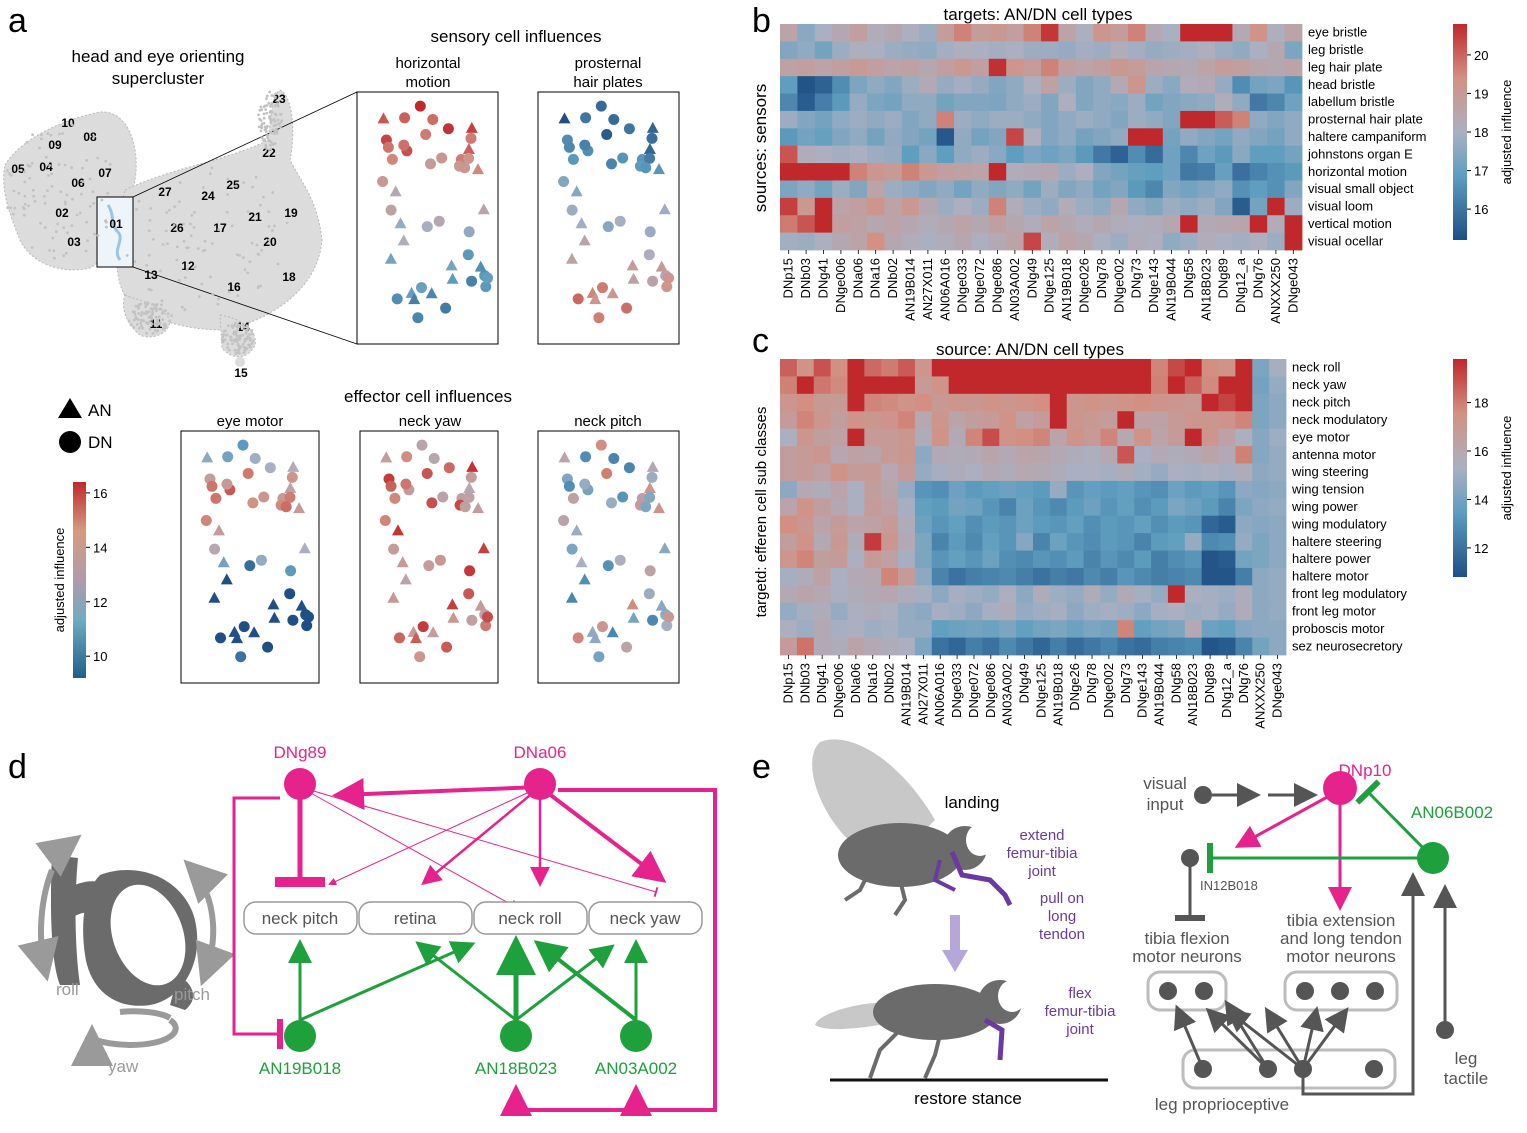 The image size is (1527, 1133). What do you see at coordinates (906, 694) in the screenshot?
I see `heatmap-c-col-label: AN19B014` at bounding box center [906, 694].